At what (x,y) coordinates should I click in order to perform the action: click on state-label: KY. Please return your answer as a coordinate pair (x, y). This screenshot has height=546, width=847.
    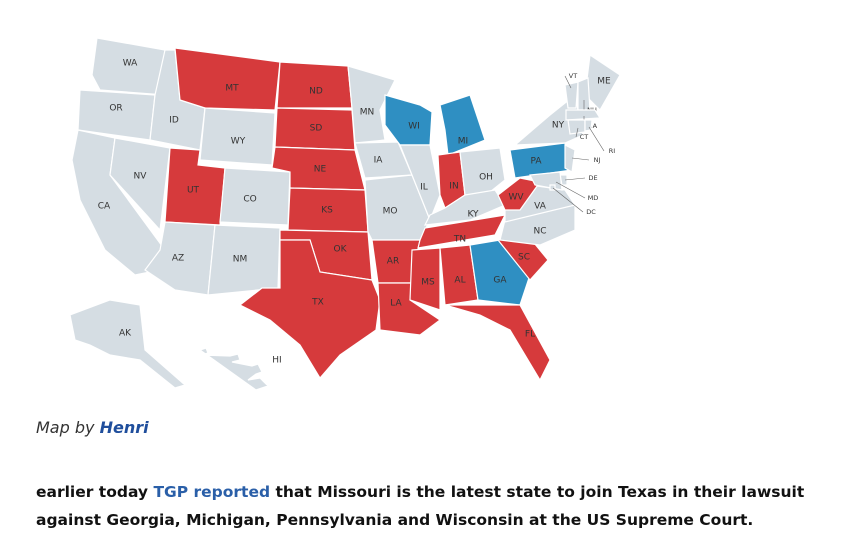
    Looking at the image, I should click on (473, 215).